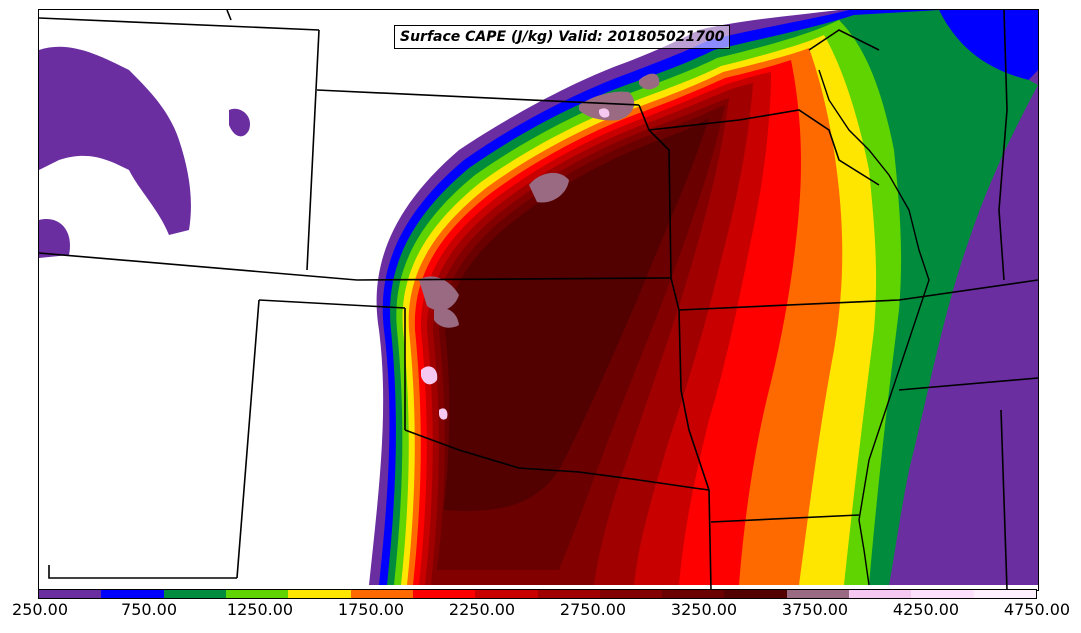 This screenshot has width=1081, height=633. What do you see at coordinates (926, 609) in the screenshot?
I see `colorbar-tick-label: 4250.00` at bounding box center [926, 609].